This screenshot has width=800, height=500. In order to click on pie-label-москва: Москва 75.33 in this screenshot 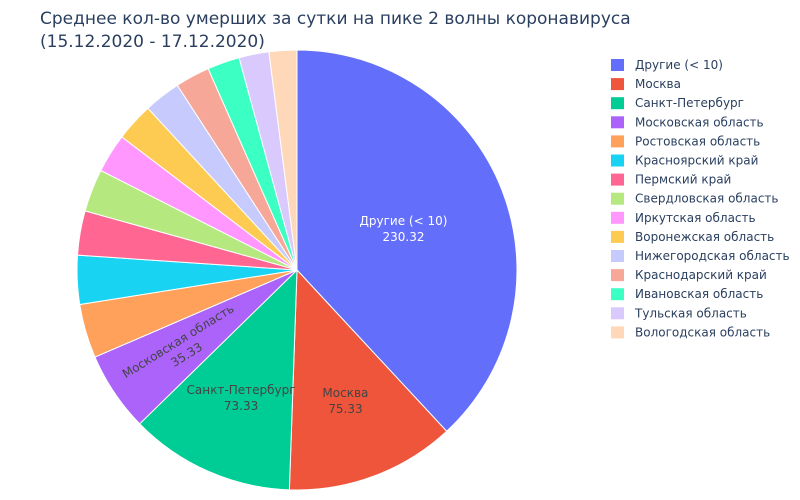, I will do `click(345, 401)`.